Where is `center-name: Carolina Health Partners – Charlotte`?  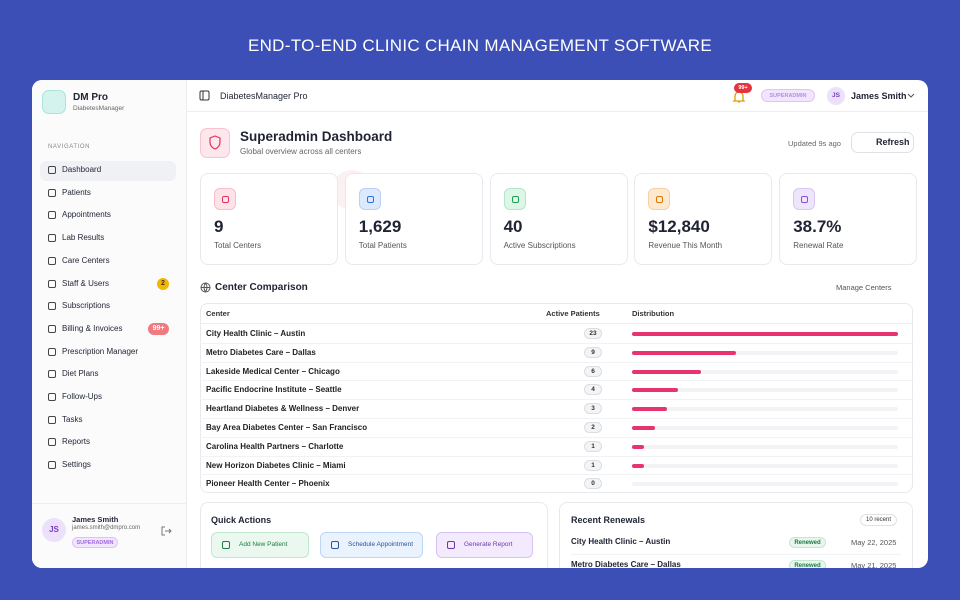
center-name: Carolina Health Partners – Charlotte is located at coordinates (275, 446).